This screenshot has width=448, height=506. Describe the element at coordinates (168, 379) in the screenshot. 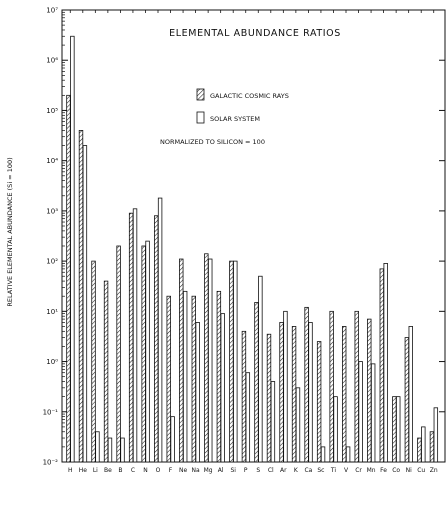

I see `bar-cosmic-rays-F` at that location.